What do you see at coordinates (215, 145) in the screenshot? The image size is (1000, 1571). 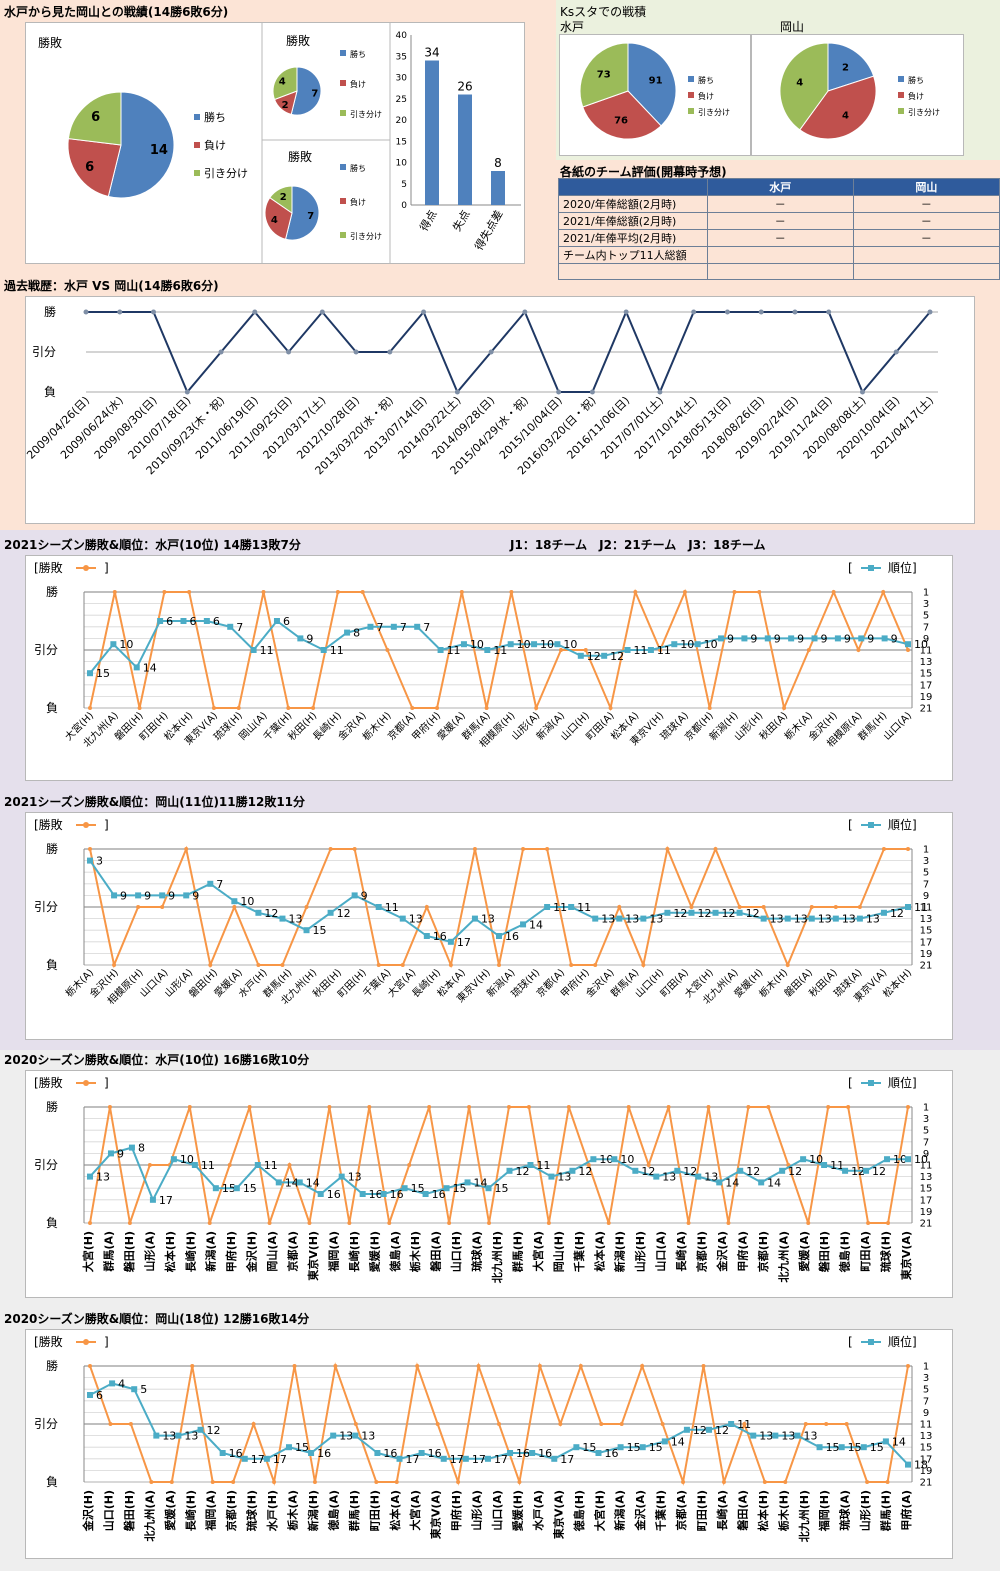 I see `legend-label: 負け` at bounding box center [215, 145].